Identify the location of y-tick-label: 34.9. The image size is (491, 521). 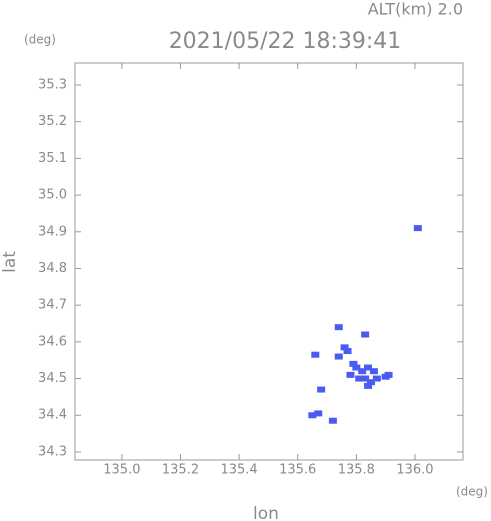
(52, 231).